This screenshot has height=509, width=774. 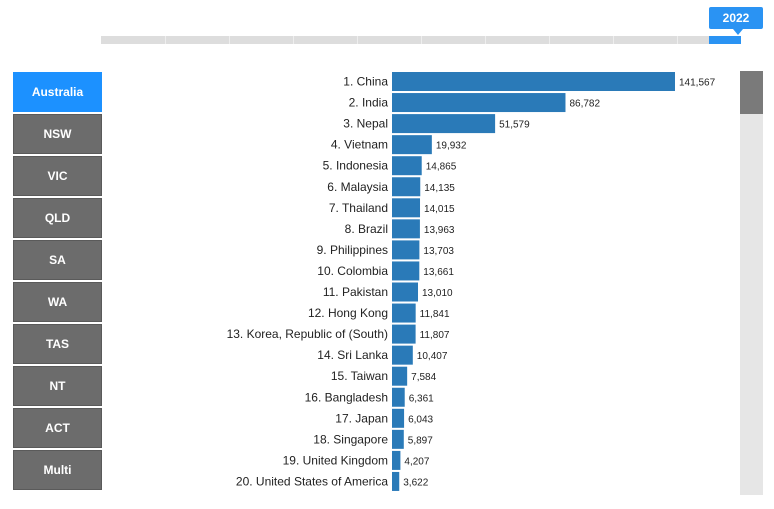 What do you see at coordinates (423, 377) in the screenshot?
I see `value-label: 7,584` at bounding box center [423, 377].